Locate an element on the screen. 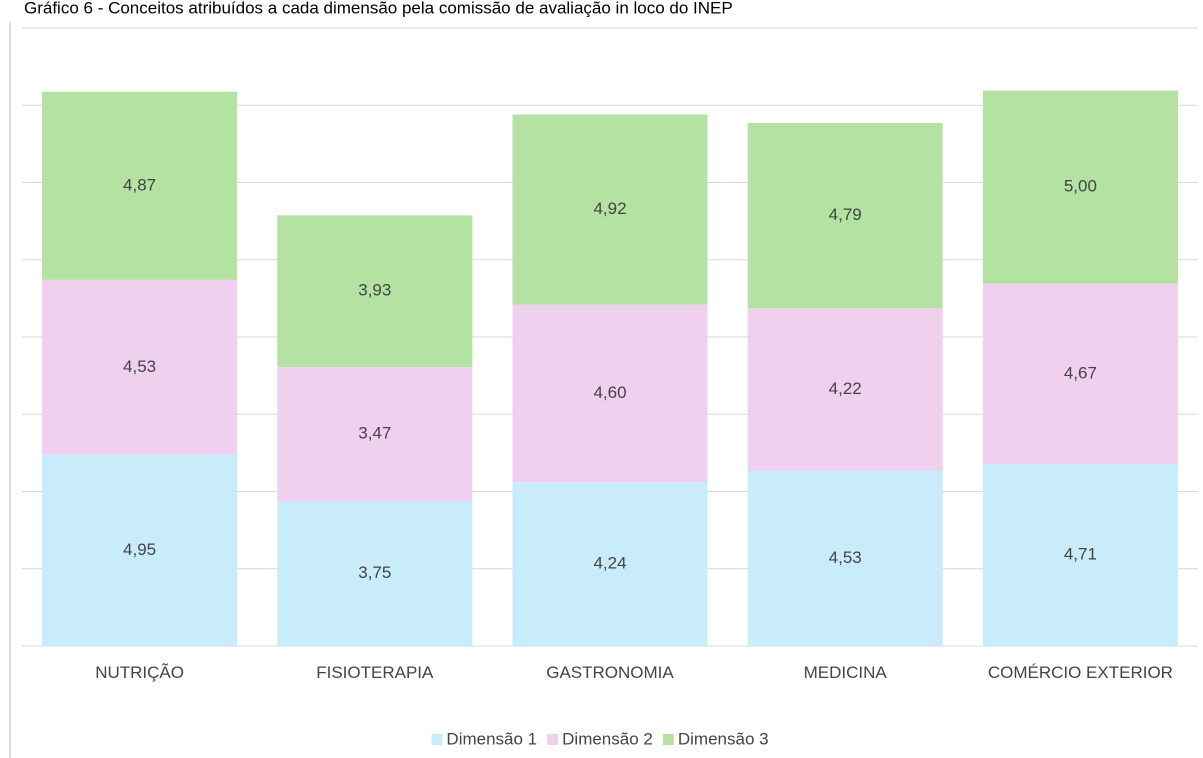  value-label: 4,71 is located at coordinates (1080, 554).